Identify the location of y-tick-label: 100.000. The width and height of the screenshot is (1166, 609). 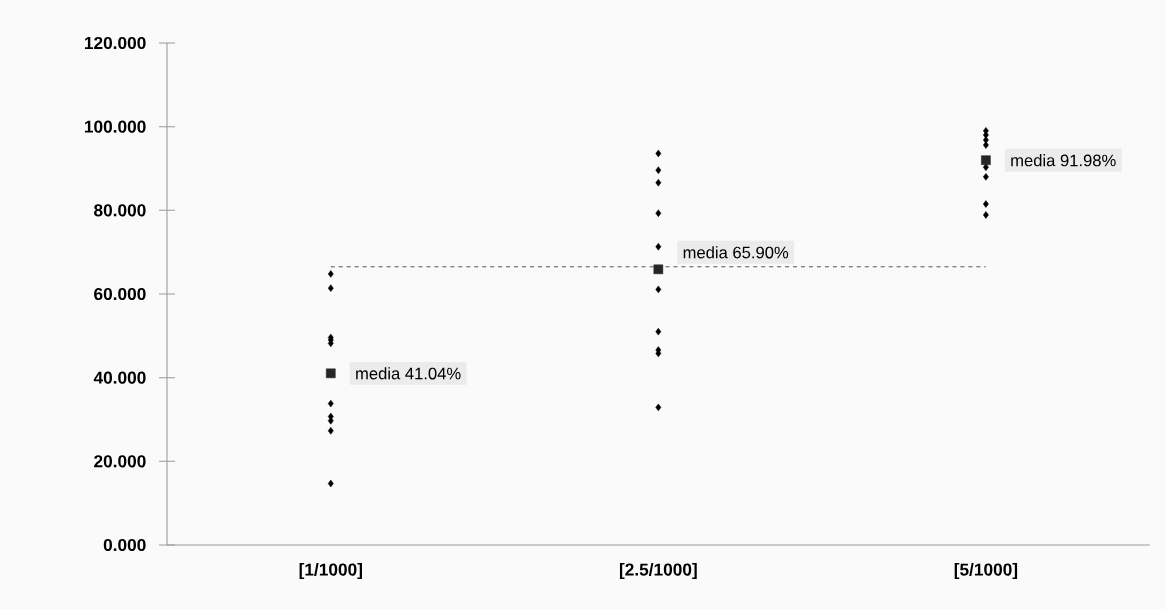
(115, 126).